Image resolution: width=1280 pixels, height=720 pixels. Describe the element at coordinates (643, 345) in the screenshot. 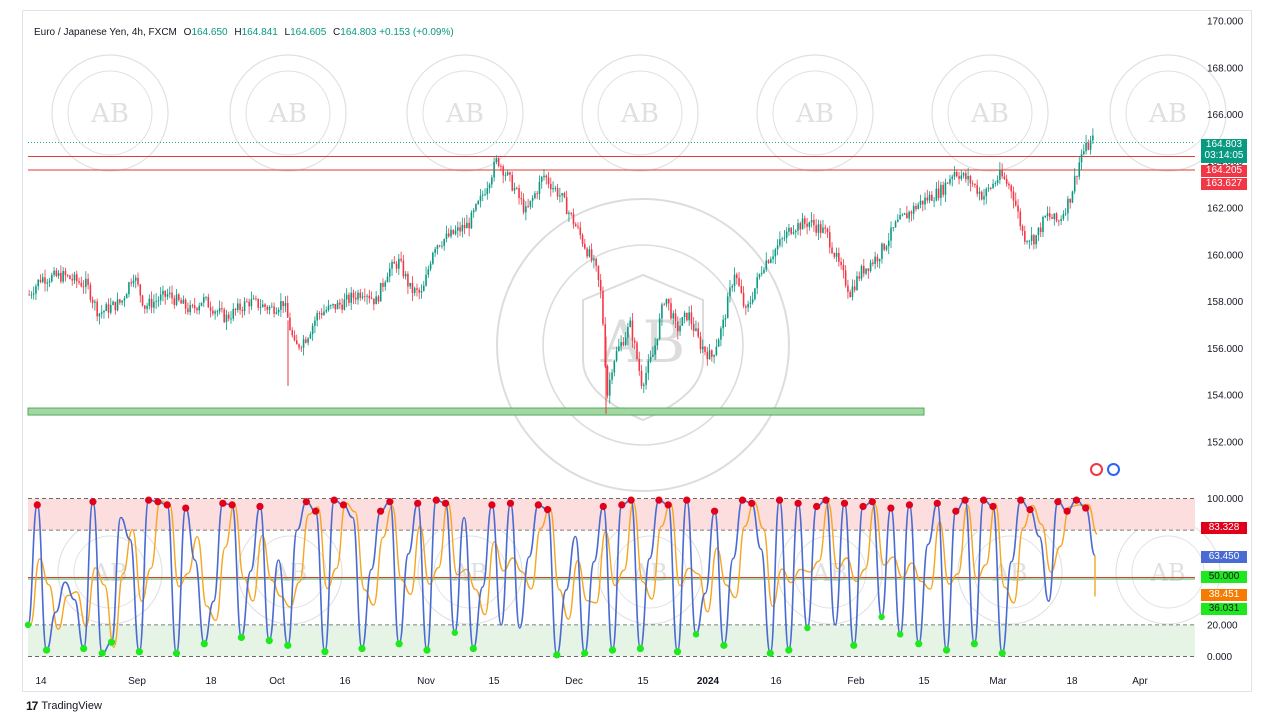

I see `watermark-large-seal-icon: AB` at that location.